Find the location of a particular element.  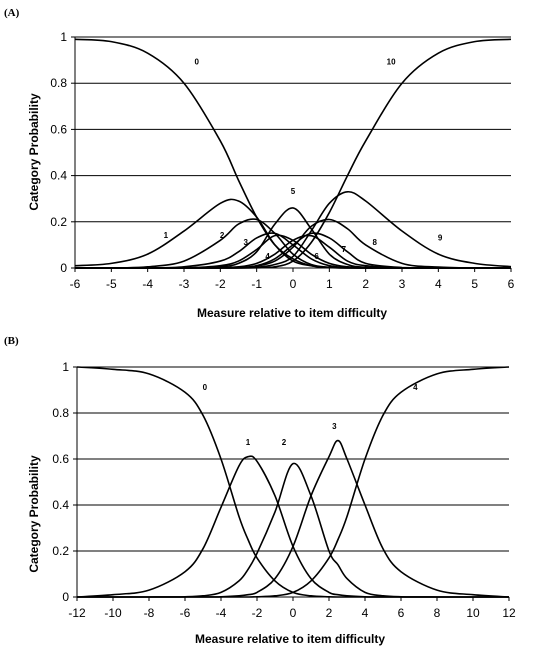

x-tick-label: 12 is located at coordinates (509, 613).